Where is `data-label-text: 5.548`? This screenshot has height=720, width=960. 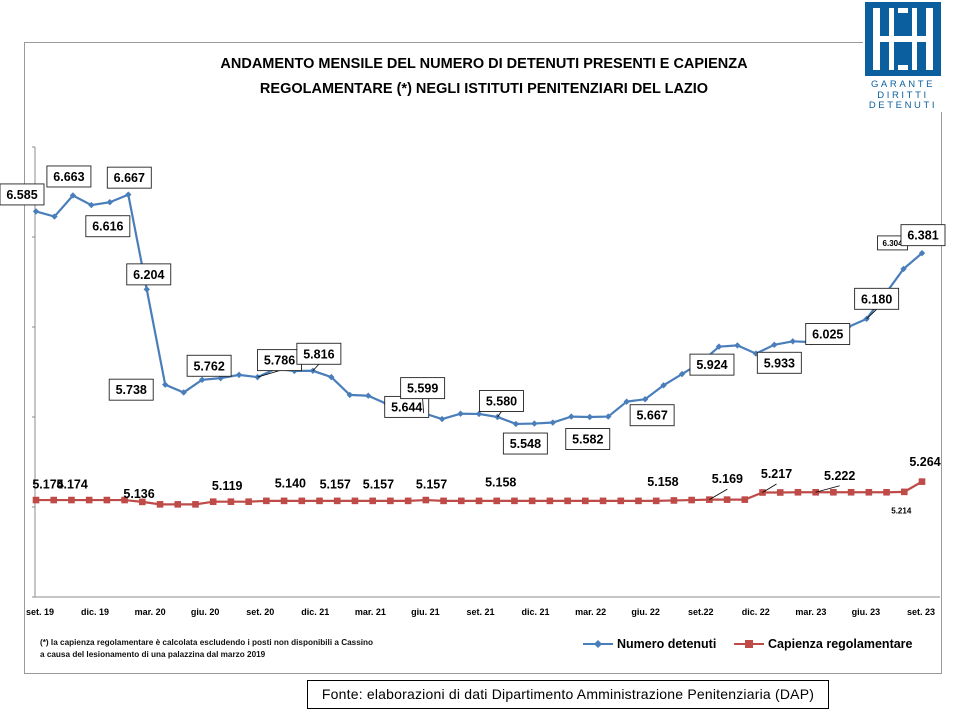 data-label-text: 5.548 is located at coordinates (525, 444).